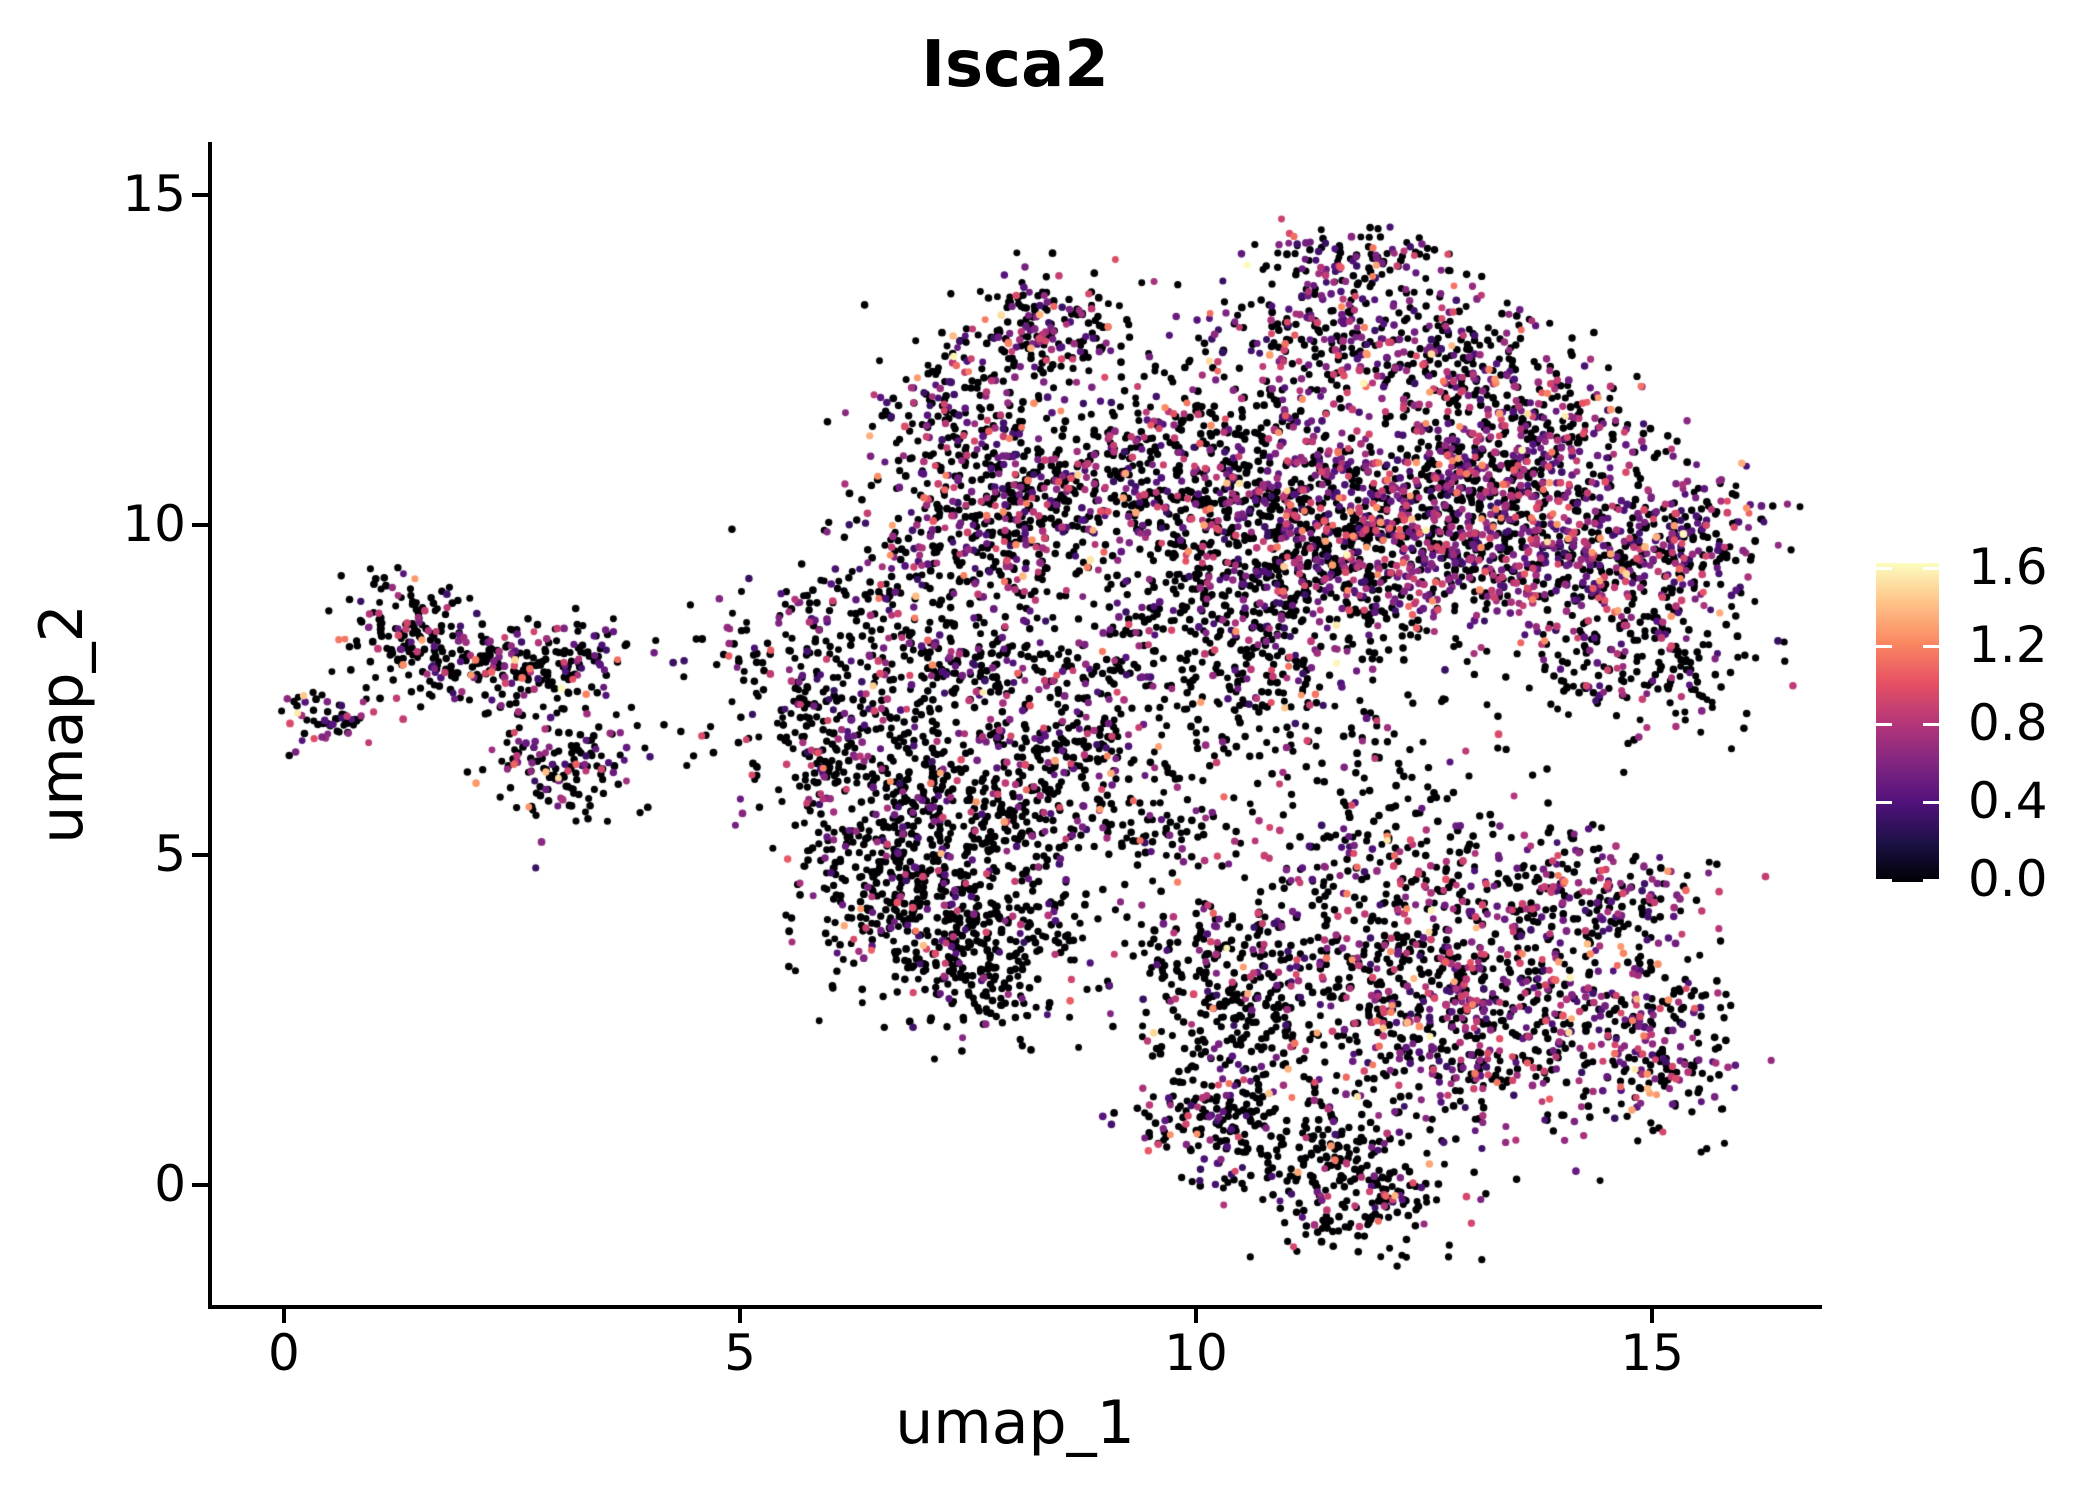 This screenshot has width=2100, height=1500. I want to click on y-tick-label: 15, so click(154, 193).